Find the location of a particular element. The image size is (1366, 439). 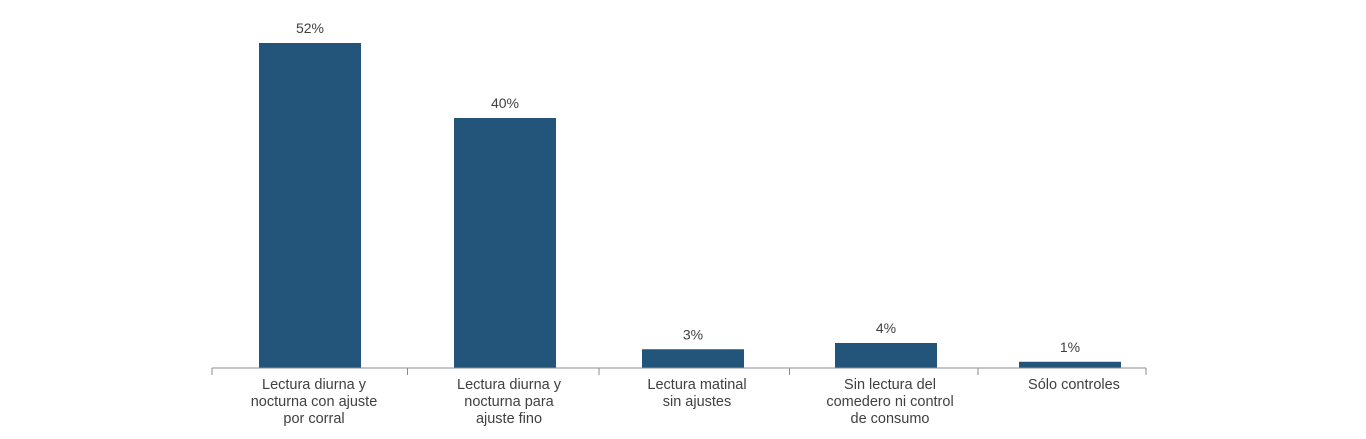

category-label: Lectura diurna y nocturna para ajuste fino is located at coordinates (509, 402).